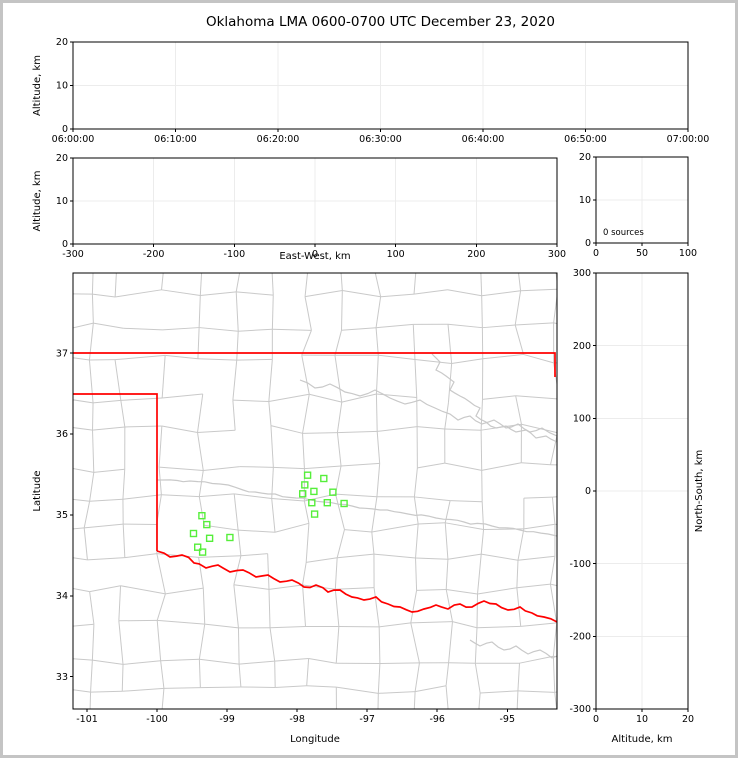 The image size is (738, 758). I want to click on axis-ticks: 0 10 20 -300 -200 -100 0 100 200 300, so click(631, 496).